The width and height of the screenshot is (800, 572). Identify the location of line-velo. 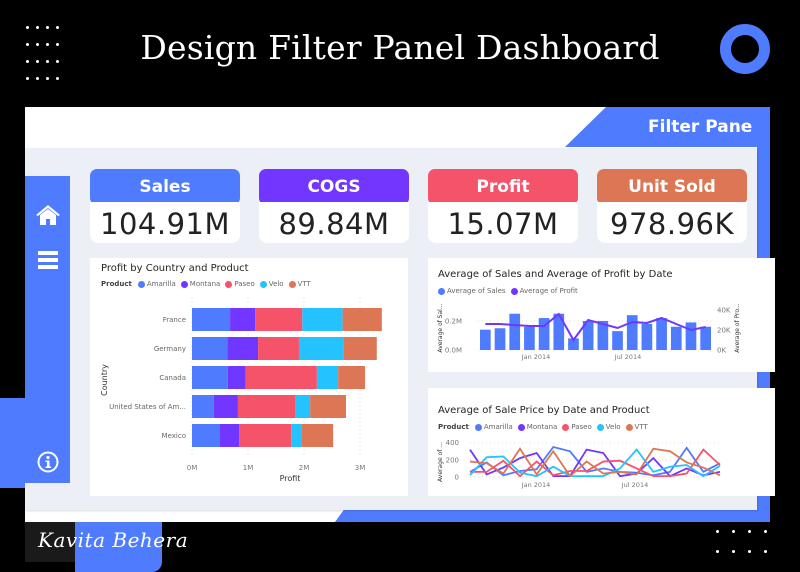
(595, 463).